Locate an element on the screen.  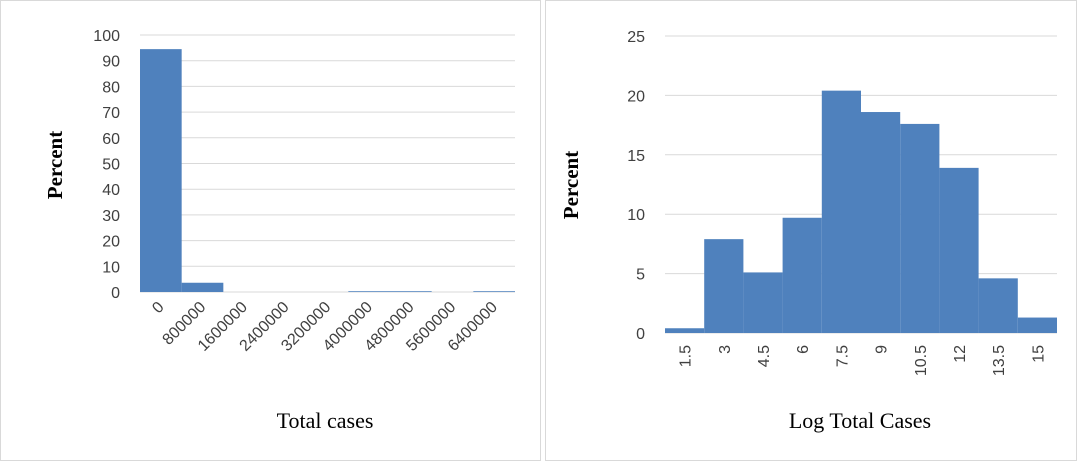
y-tick-label: 100 is located at coordinates (106, 36).